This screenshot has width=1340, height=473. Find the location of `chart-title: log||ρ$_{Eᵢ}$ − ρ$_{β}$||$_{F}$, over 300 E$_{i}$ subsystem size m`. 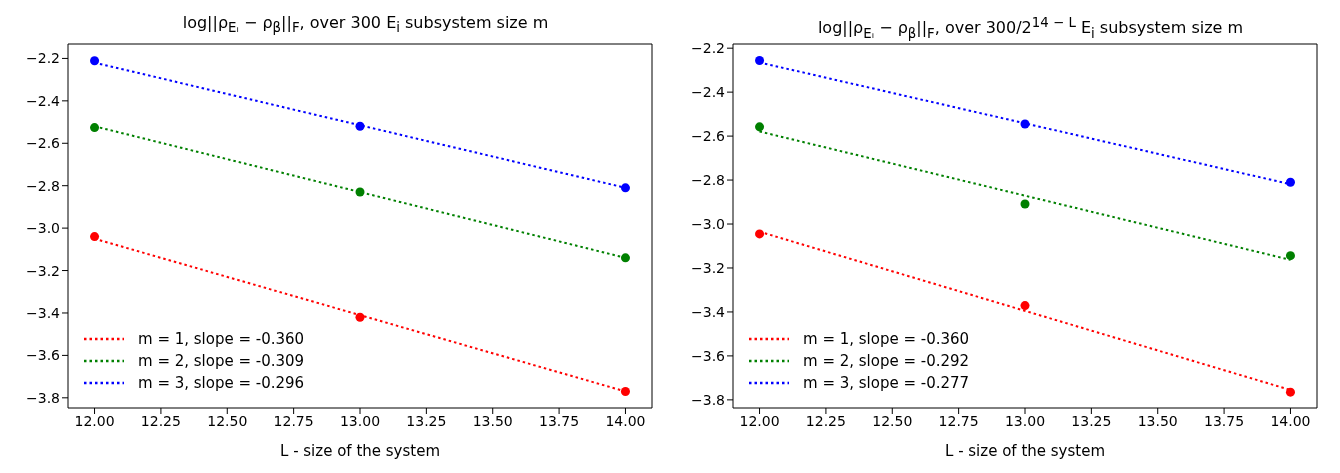

chart-title: log||ρ$_{Eᵢ}$ − ρ$_{β}$||$_{F}$, over 300 E$_{i}$ subsystem size m is located at coordinates (365, 24).